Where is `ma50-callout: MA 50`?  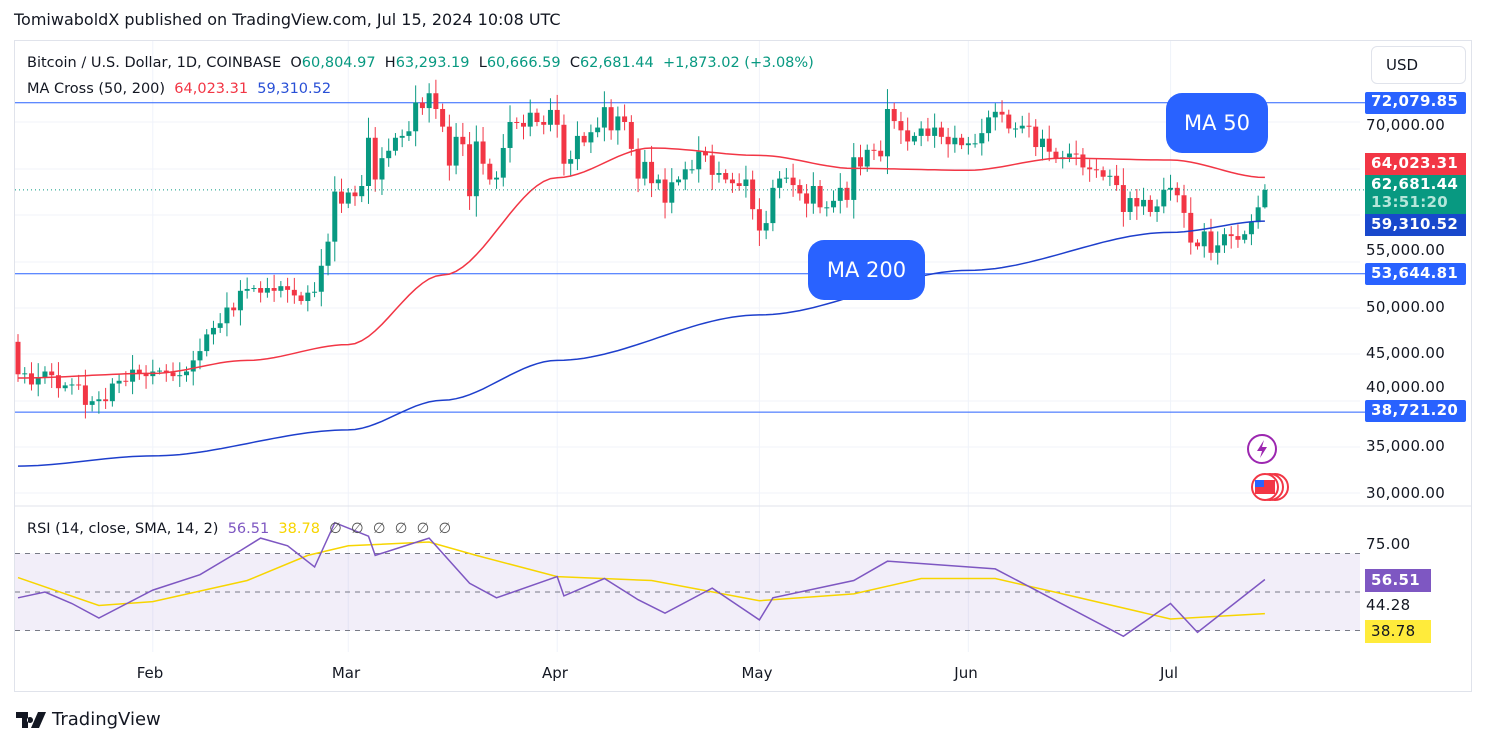
ma50-callout: MA 50 is located at coordinates (1217, 123).